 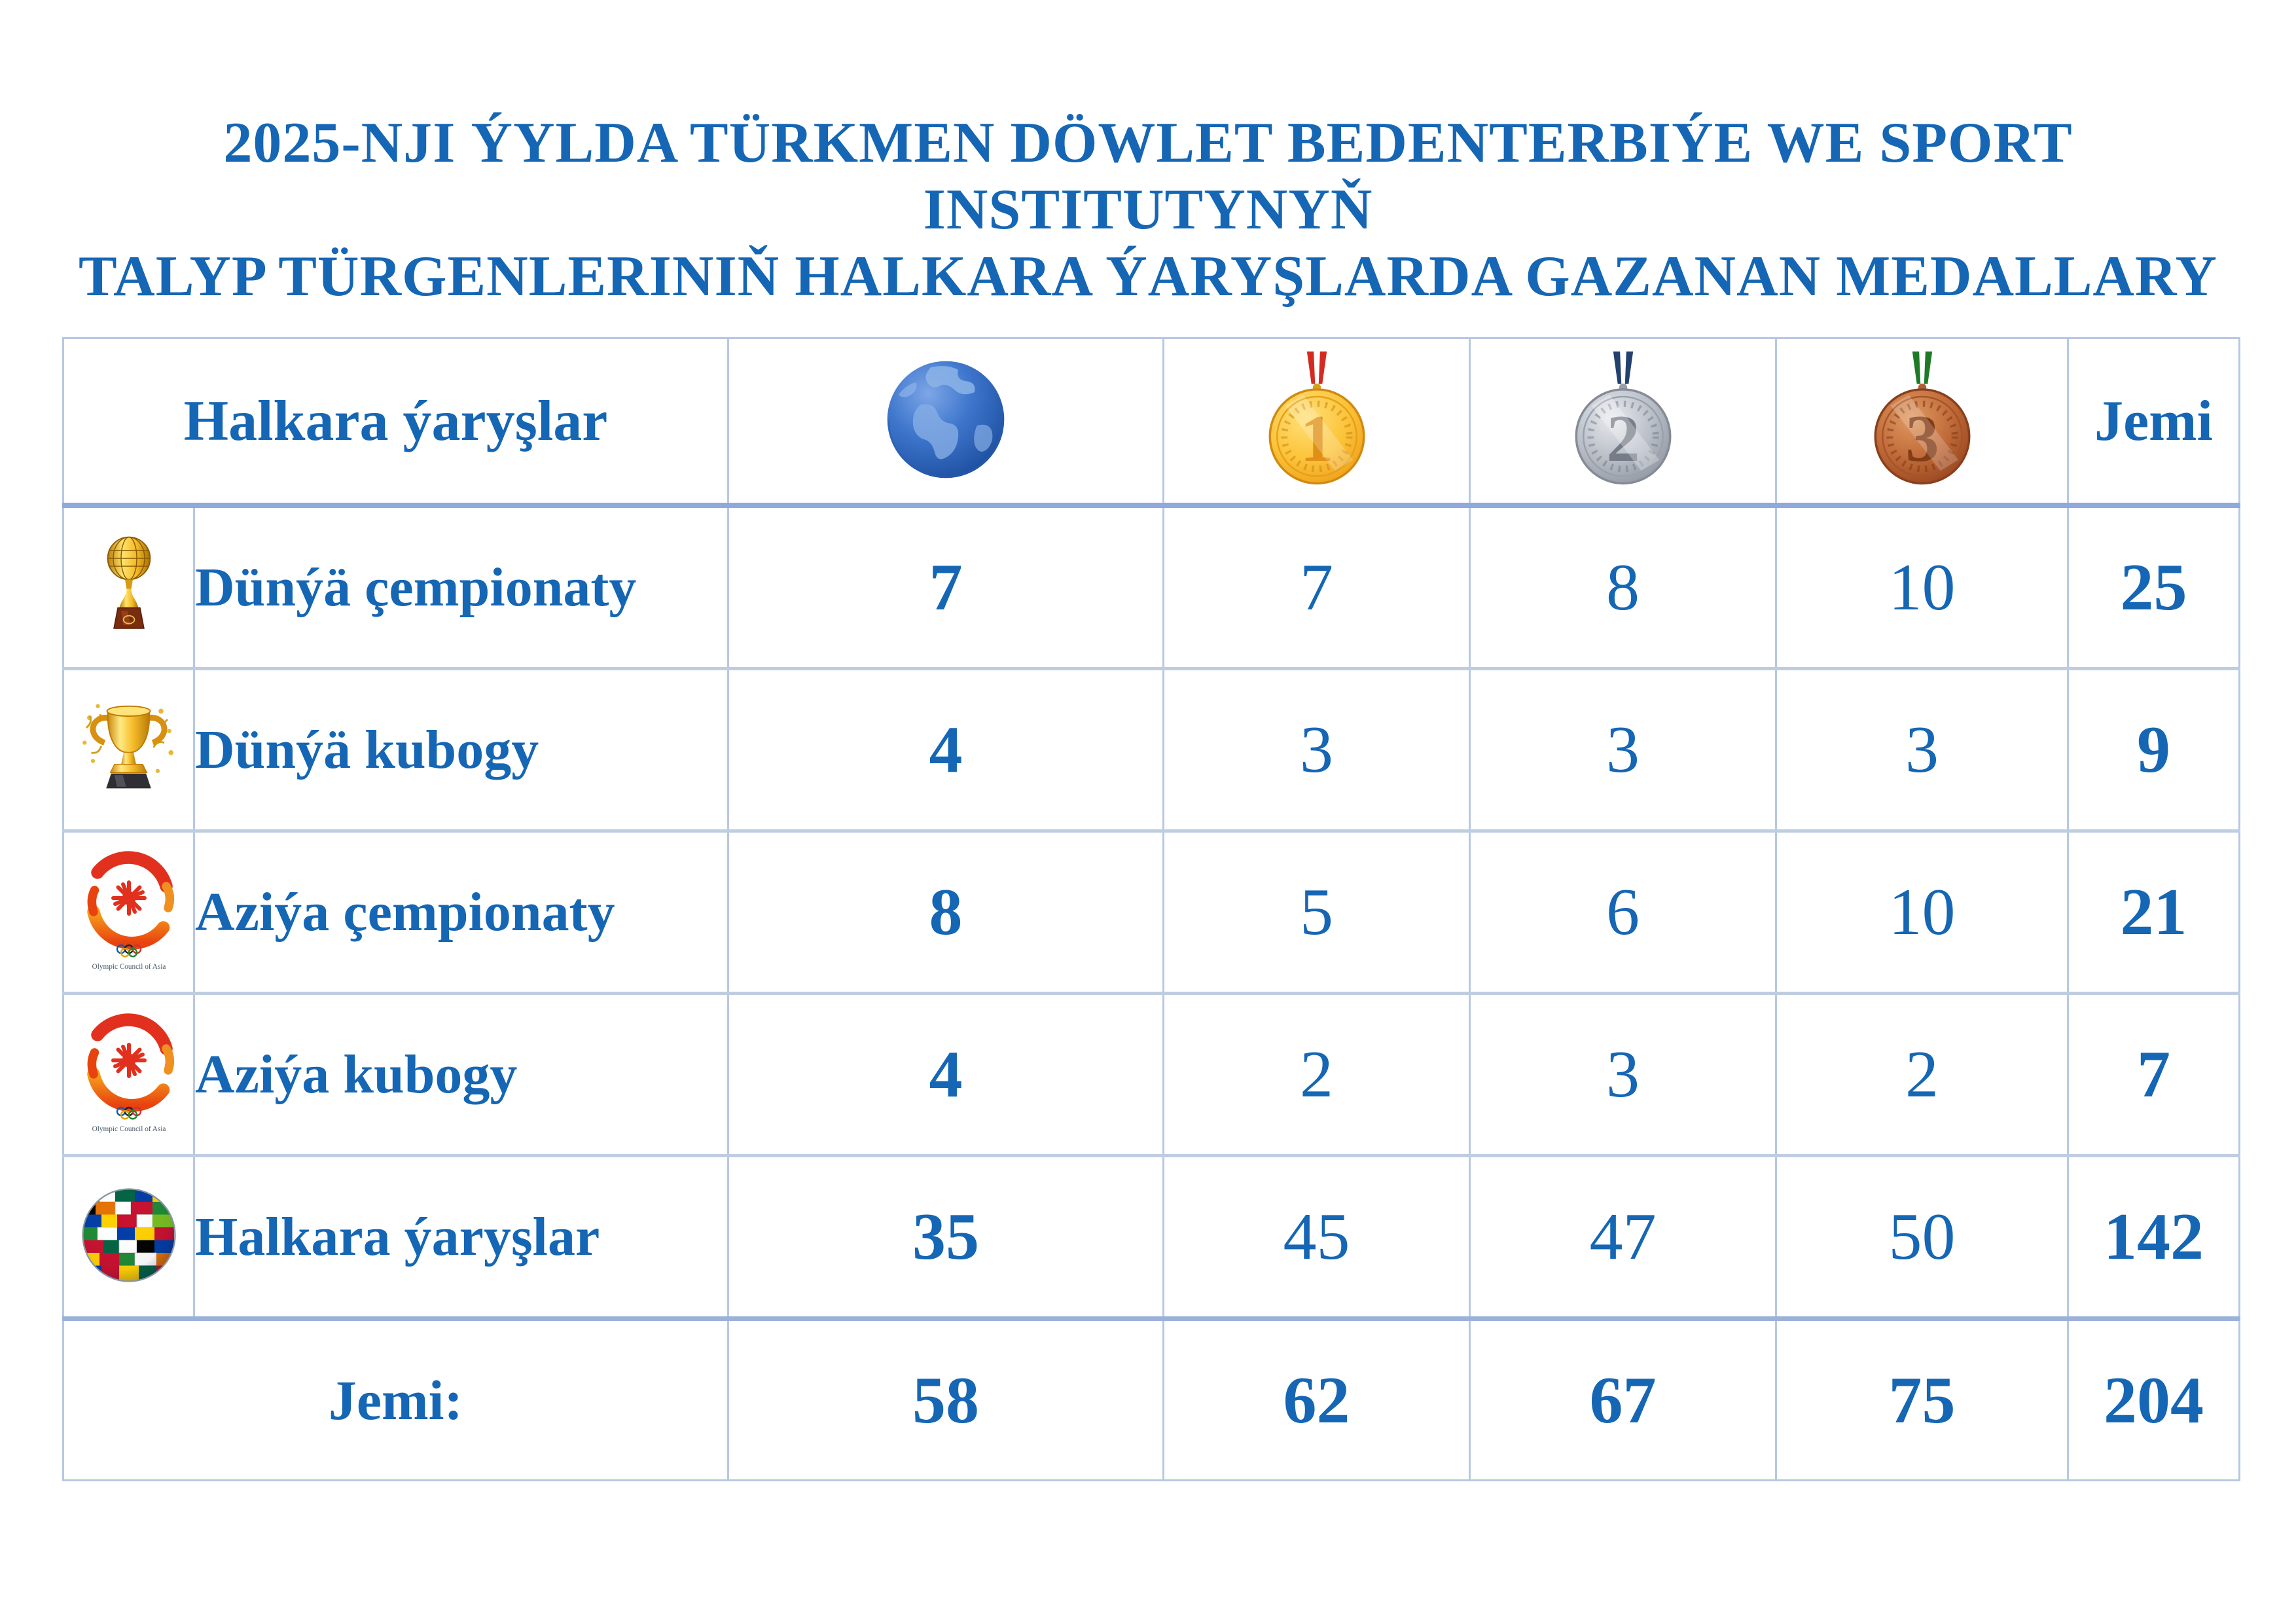 What do you see at coordinates (1623, 586) in the screenshot?
I see `silver-count: 8` at bounding box center [1623, 586].